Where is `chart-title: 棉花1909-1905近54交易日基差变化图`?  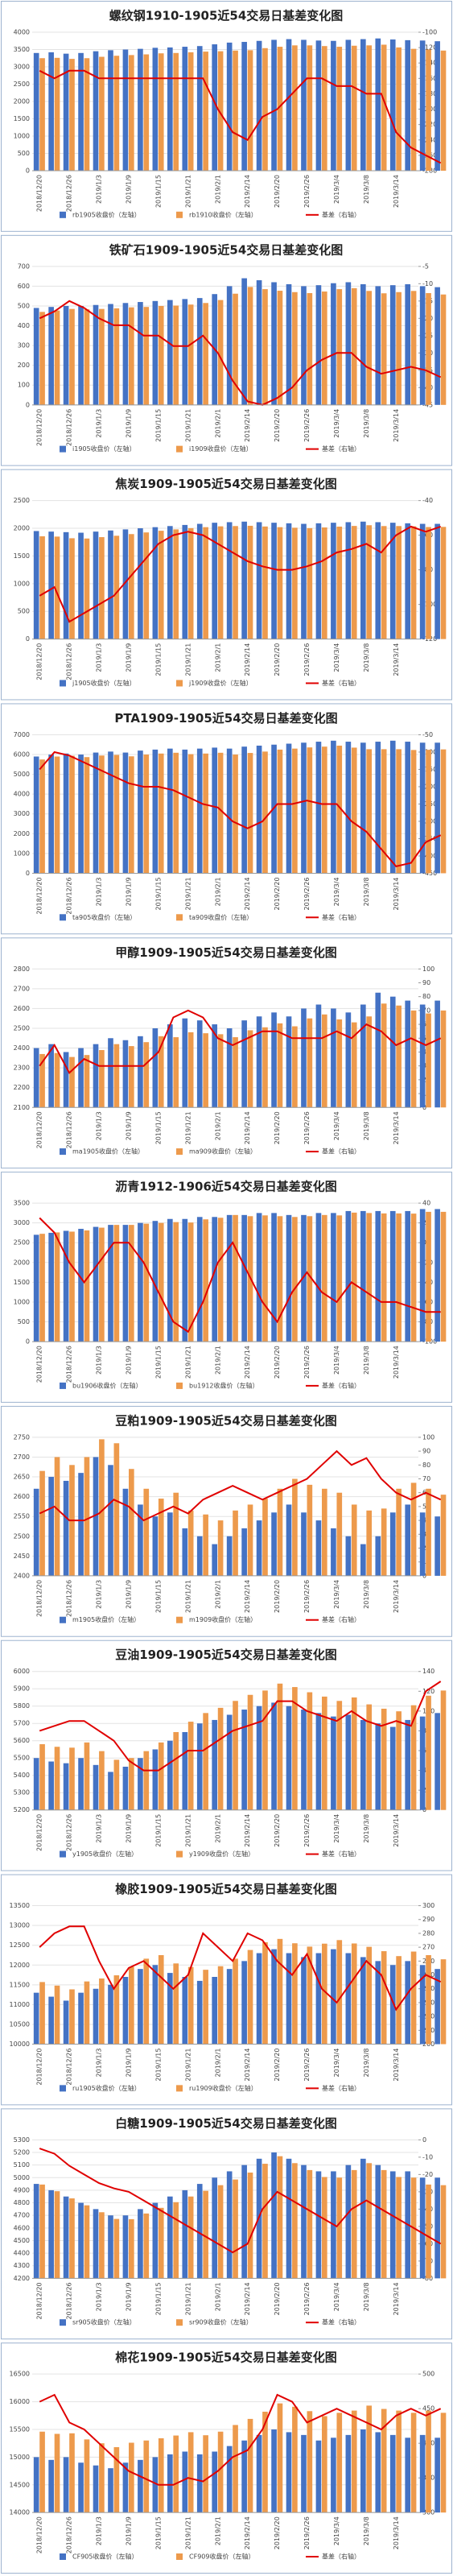 chart-title: 棉花1909-1905近54交易日基差变化图 is located at coordinates (226, 2358).